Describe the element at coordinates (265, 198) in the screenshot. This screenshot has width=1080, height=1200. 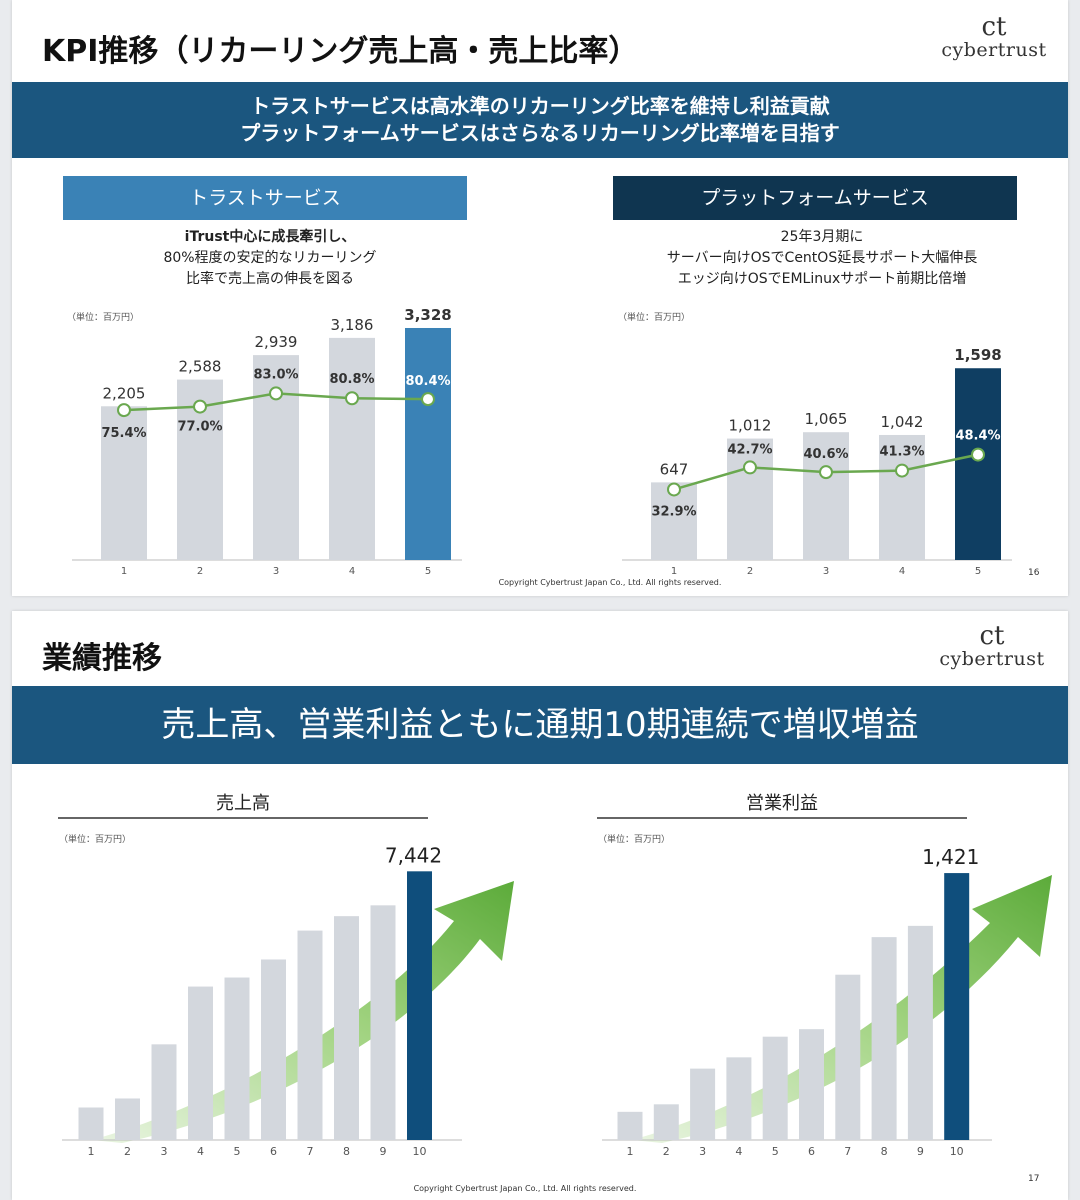
I see `trust-service-header: トラストサービス` at that location.